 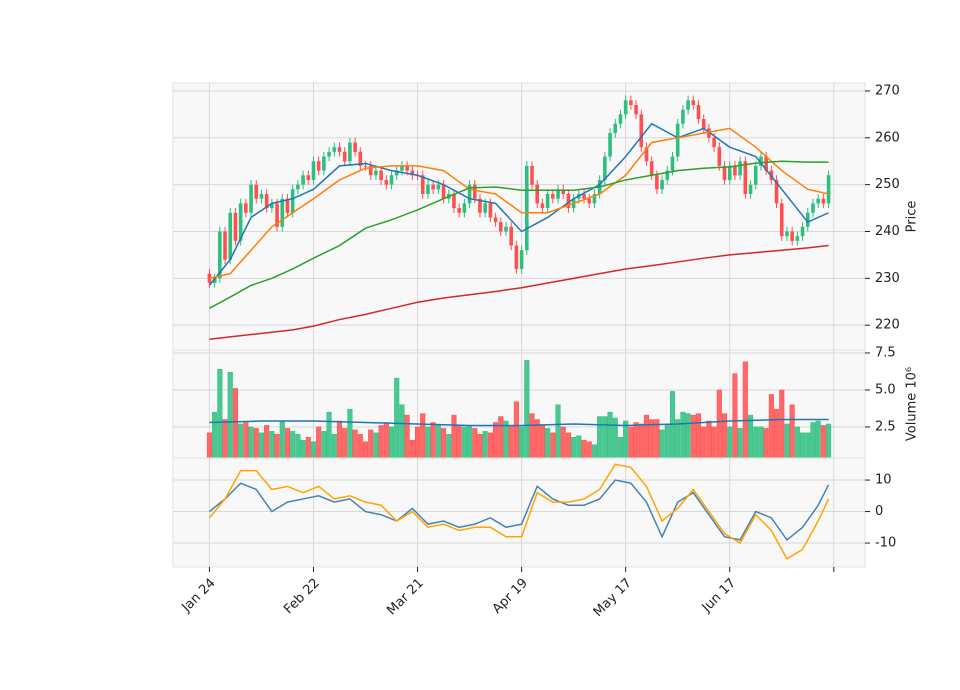 I want to click on y-axis-label: Volume 10⁶, so click(x=912, y=404).